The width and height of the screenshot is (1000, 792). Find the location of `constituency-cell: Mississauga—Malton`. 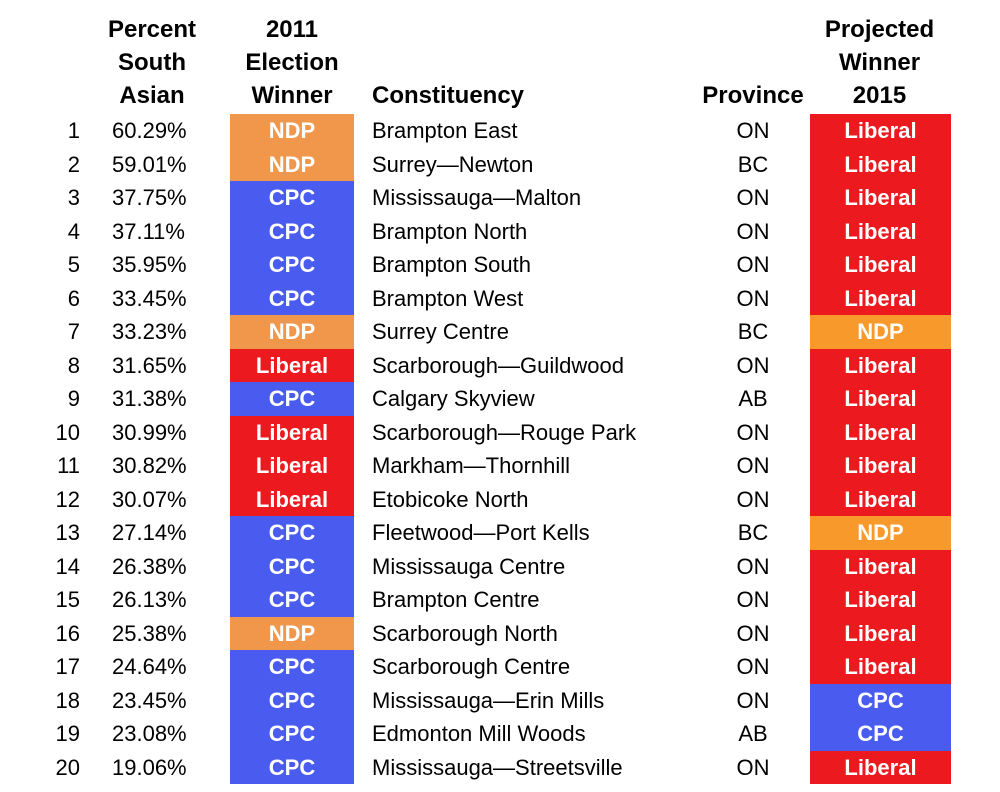

constituency-cell: Mississauga—Malton is located at coordinates (477, 197).